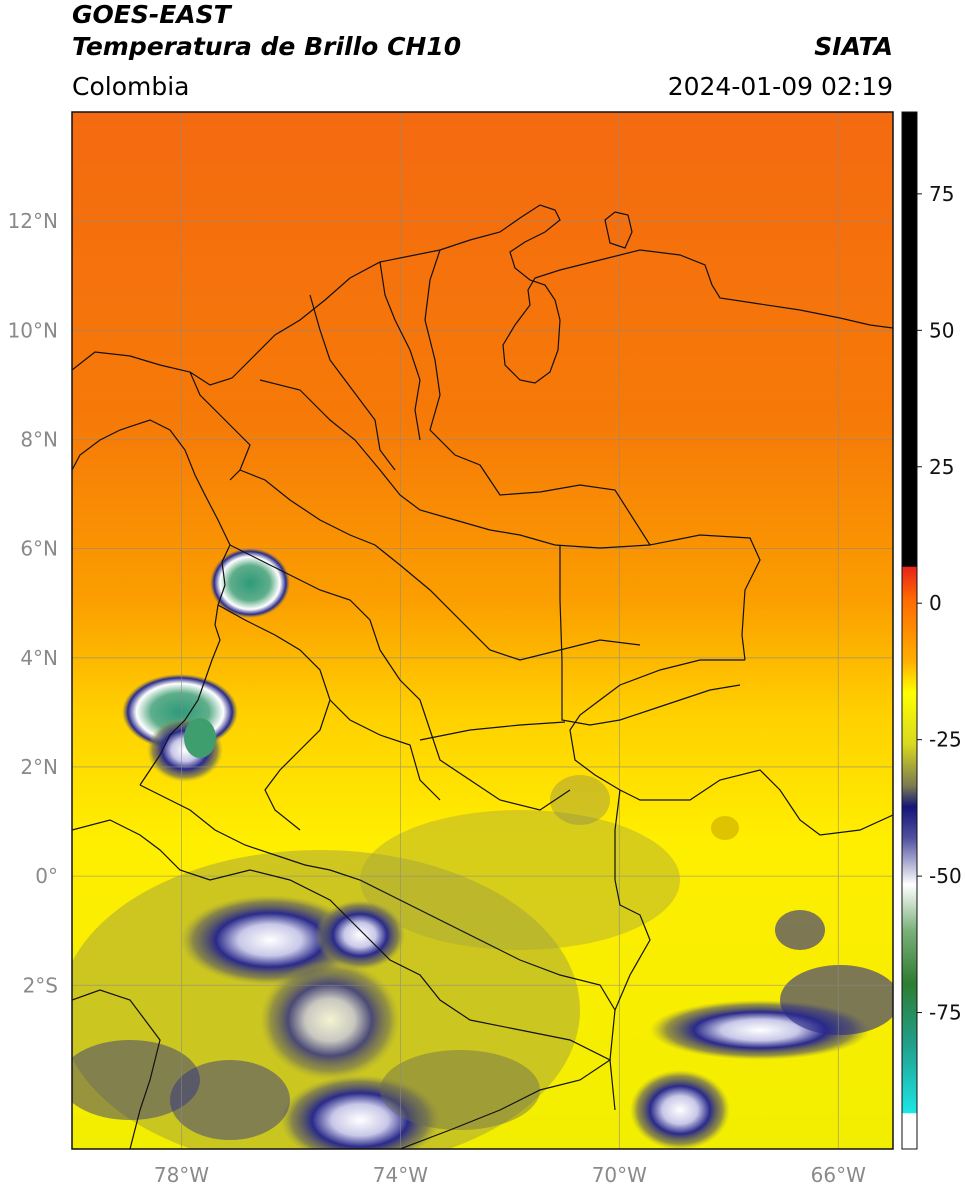  I want to click on coastline-pacific, so click(151, 602).